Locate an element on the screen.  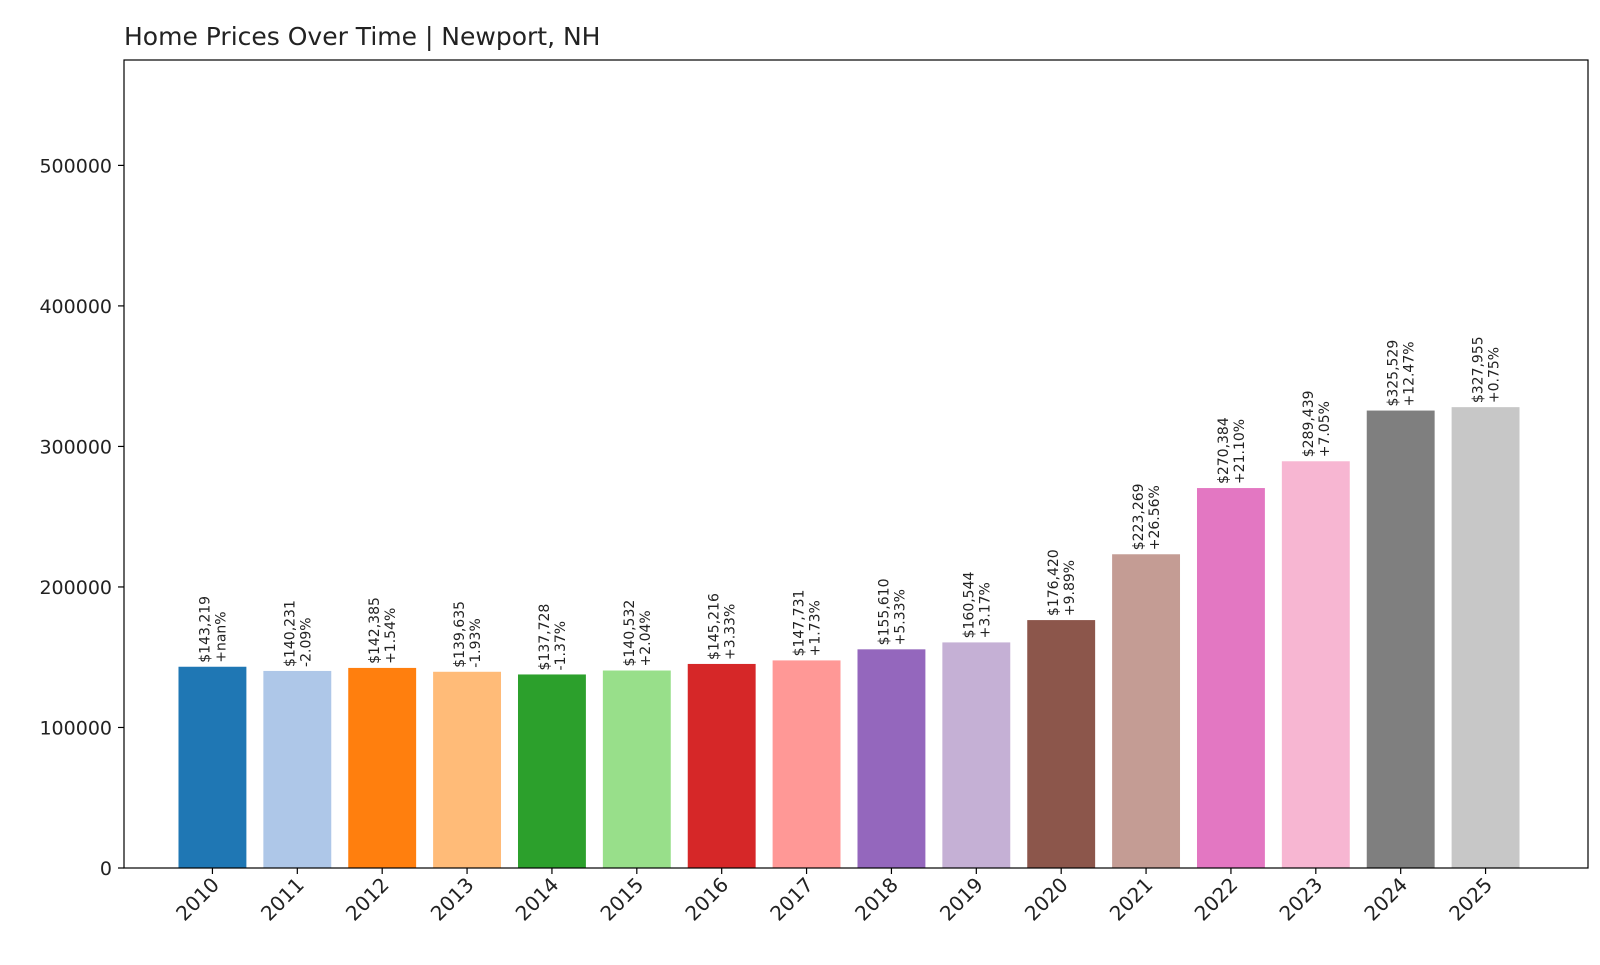
bar-change-label: +7.05% is located at coordinates (1325, 429).